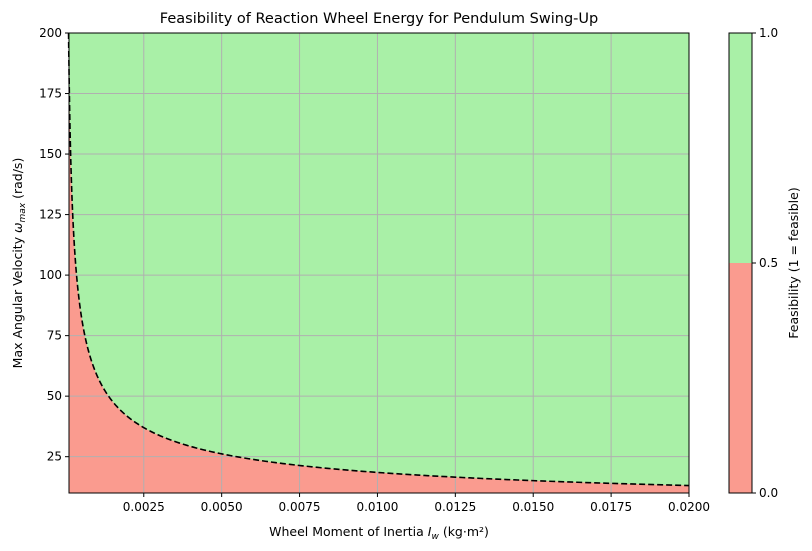  Describe the element at coordinates (54, 245) in the screenshot. I see `y-axis: 25 50 75 100 125 150 175 200` at that location.